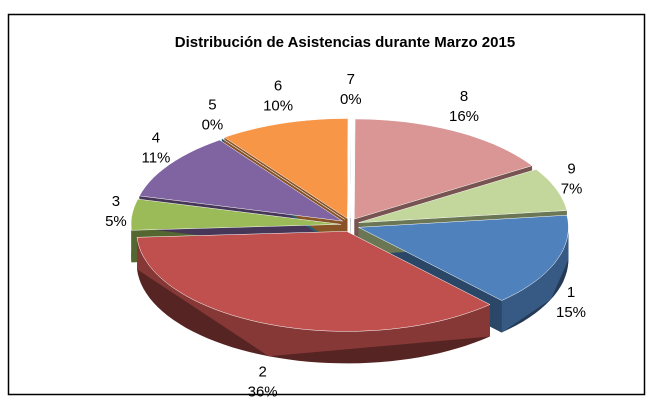 This screenshot has width=654, height=401. What do you see at coordinates (464, 96) in the screenshot?
I see `data-label-category: 8` at bounding box center [464, 96].